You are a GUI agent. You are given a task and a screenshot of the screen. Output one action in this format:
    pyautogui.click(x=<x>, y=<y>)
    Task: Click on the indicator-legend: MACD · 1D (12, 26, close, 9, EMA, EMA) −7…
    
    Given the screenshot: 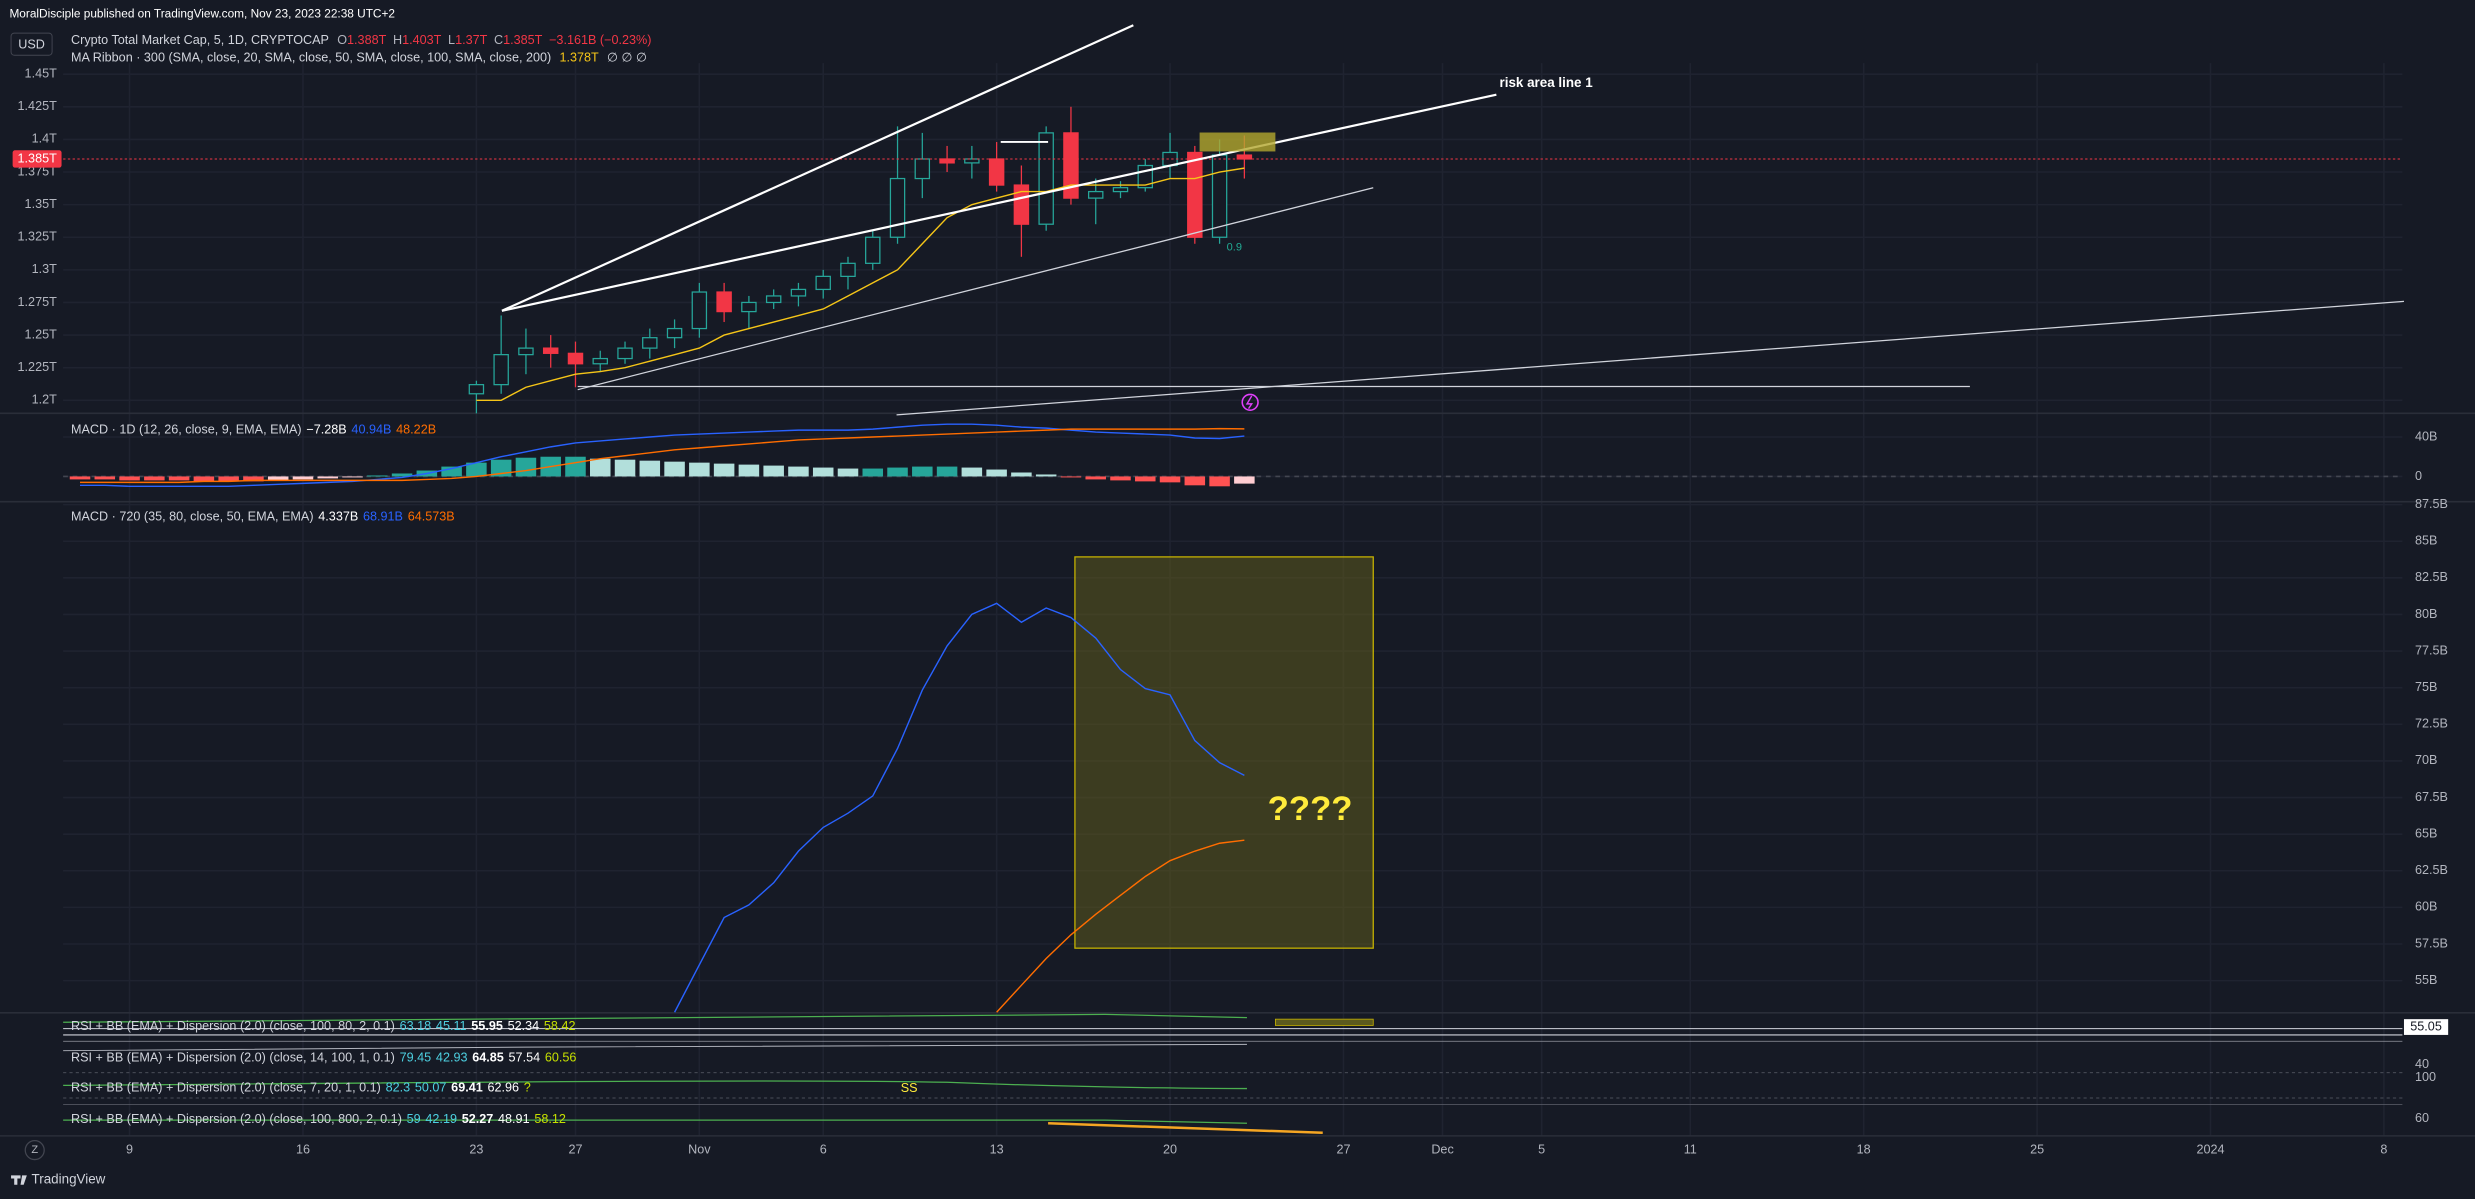 What is the action you would take?
    pyautogui.click(x=253, y=430)
    